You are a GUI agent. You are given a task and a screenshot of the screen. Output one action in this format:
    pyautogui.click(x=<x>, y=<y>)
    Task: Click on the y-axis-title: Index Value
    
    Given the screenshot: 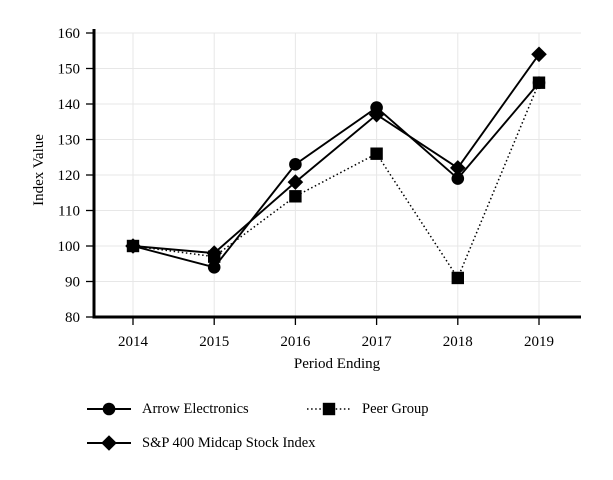 What is the action you would take?
    pyautogui.click(x=39, y=170)
    